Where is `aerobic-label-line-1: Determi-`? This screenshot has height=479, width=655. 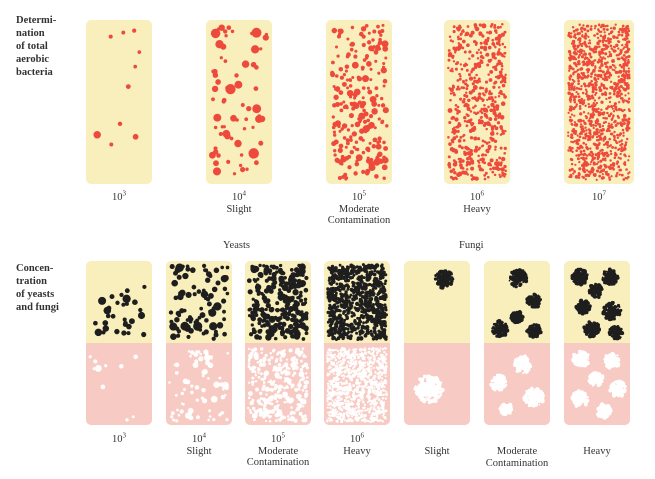
aerobic-label-line-1: Determi- is located at coordinates (36, 20).